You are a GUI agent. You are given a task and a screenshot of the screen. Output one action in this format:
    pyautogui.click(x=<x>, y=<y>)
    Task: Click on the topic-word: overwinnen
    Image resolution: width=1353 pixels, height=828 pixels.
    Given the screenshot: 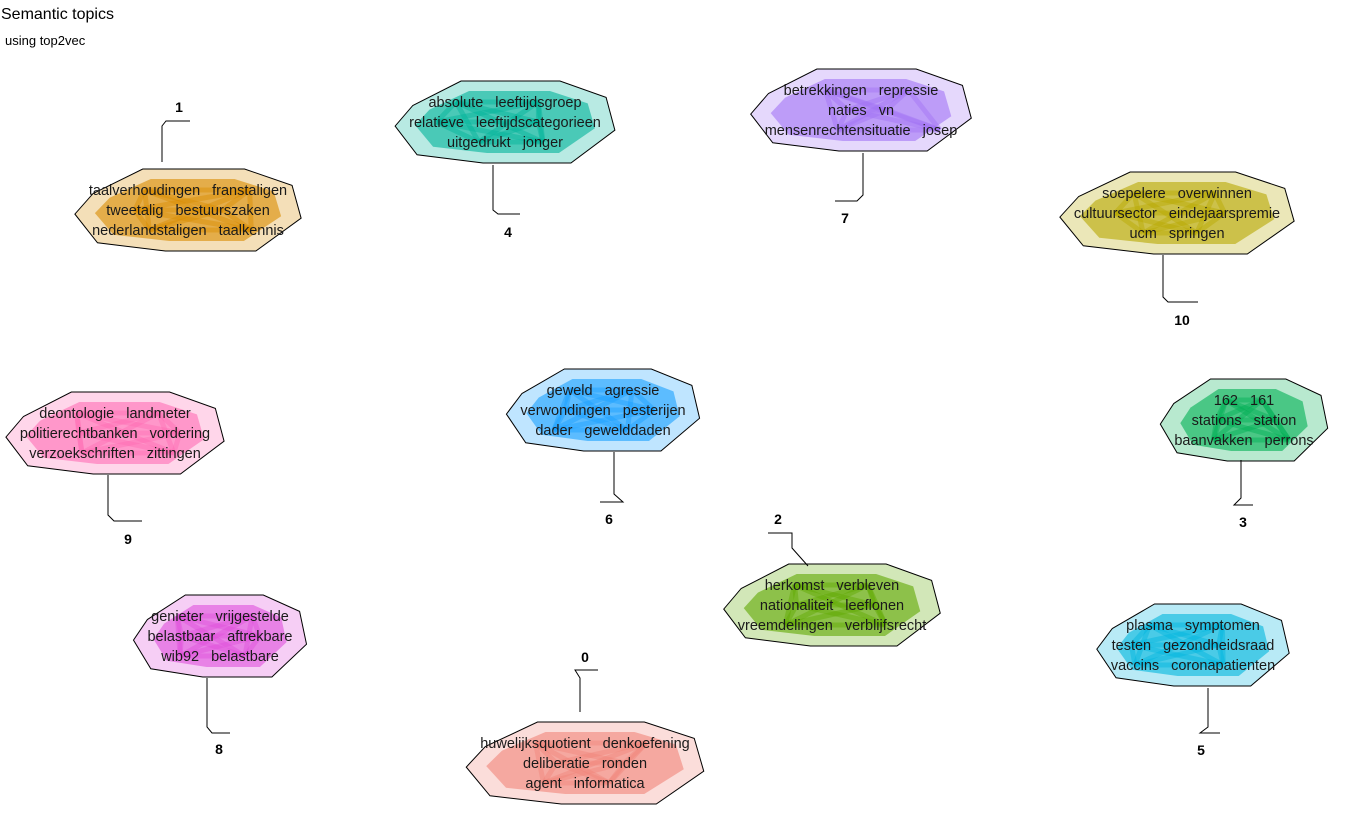 What is the action you would take?
    pyautogui.click(x=1215, y=194)
    